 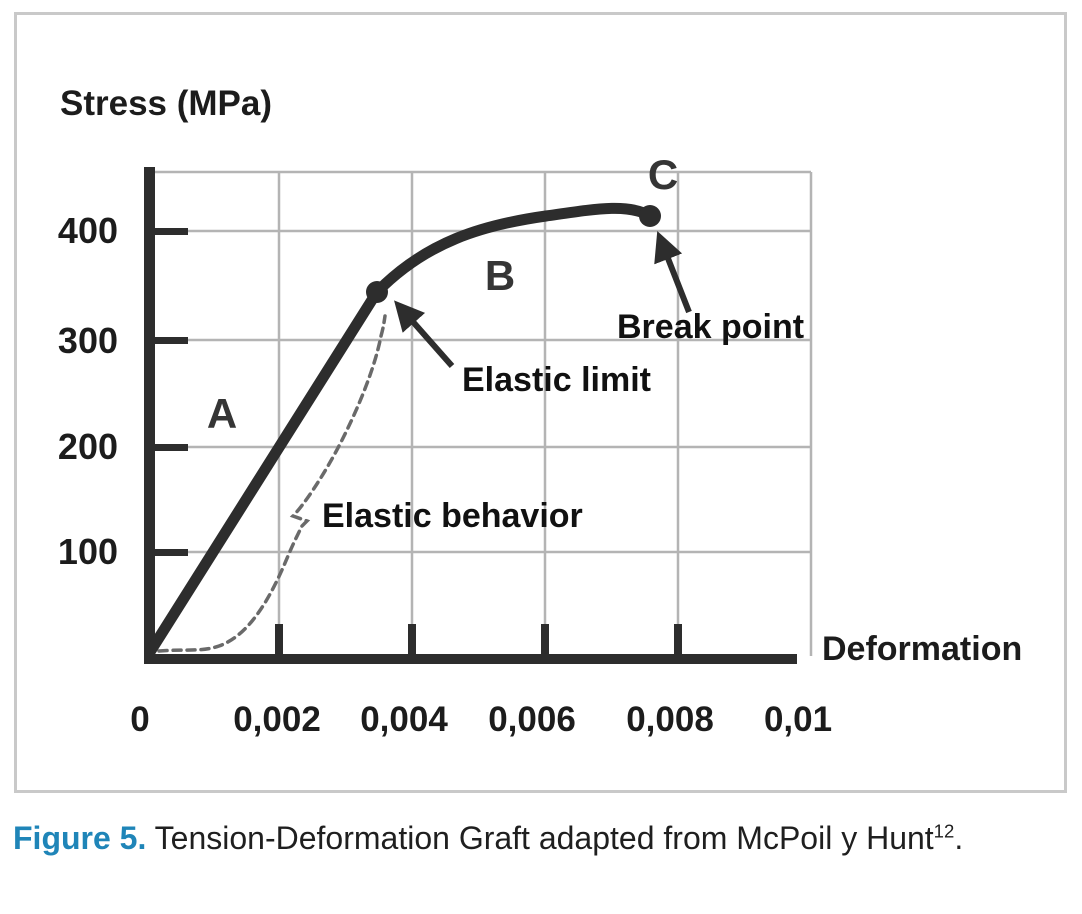 I want to click on break-point-label: Break point, so click(x=711, y=327).